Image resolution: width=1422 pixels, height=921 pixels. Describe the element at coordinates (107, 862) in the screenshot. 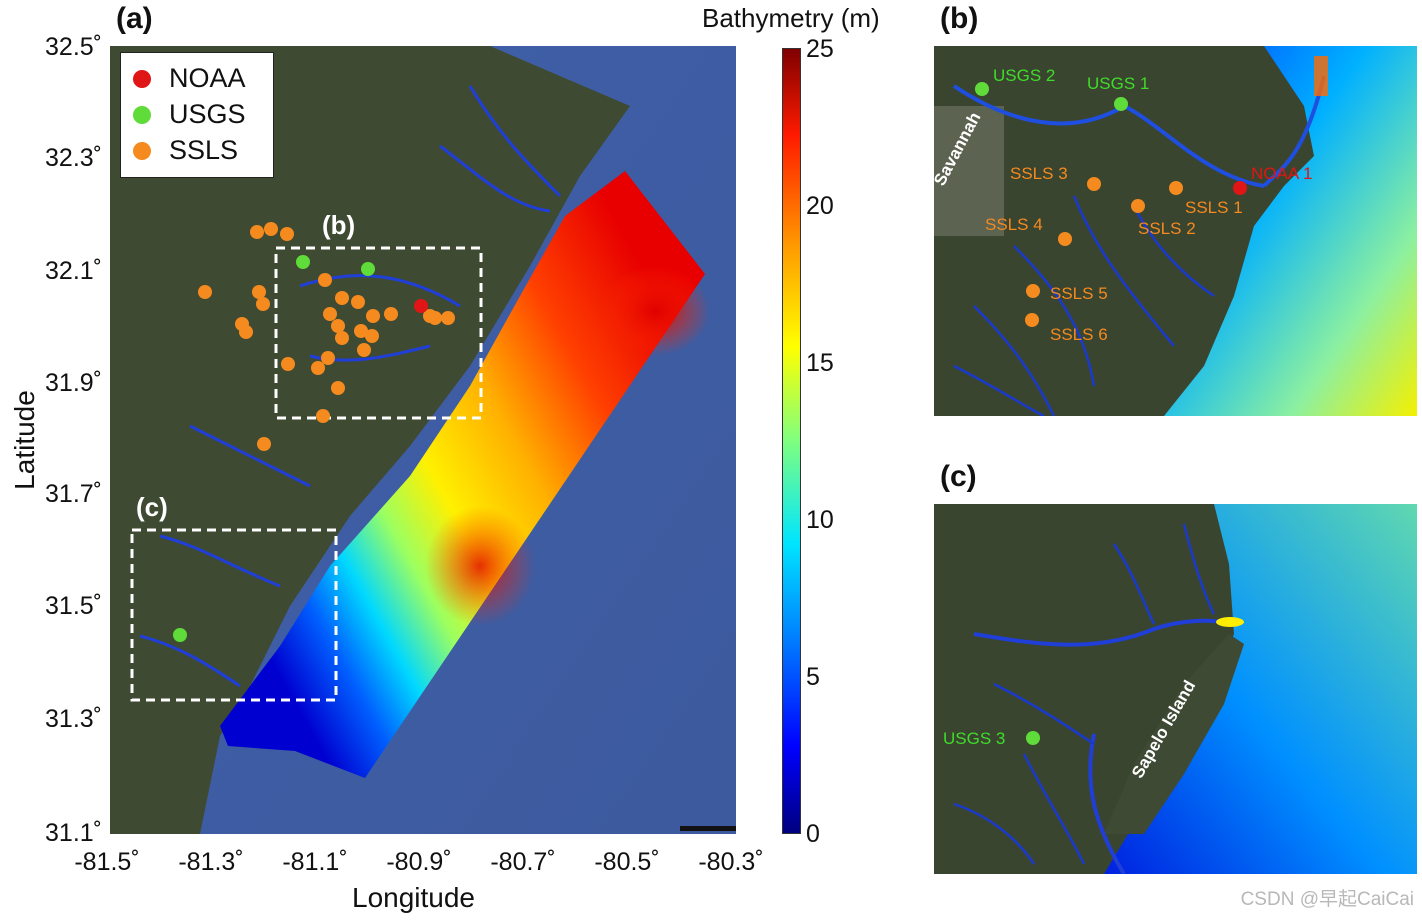

I see `x-tick: -81.5˚` at that location.